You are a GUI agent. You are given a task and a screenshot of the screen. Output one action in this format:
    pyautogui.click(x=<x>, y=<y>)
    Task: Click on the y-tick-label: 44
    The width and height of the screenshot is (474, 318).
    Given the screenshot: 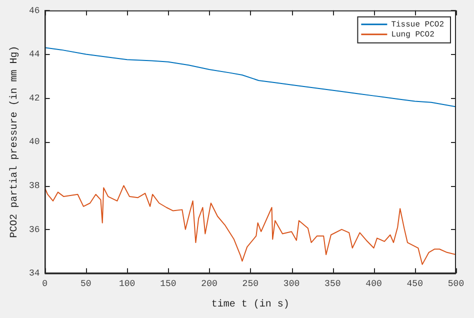 What is the action you would take?
    pyautogui.click(x=34, y=55)
    